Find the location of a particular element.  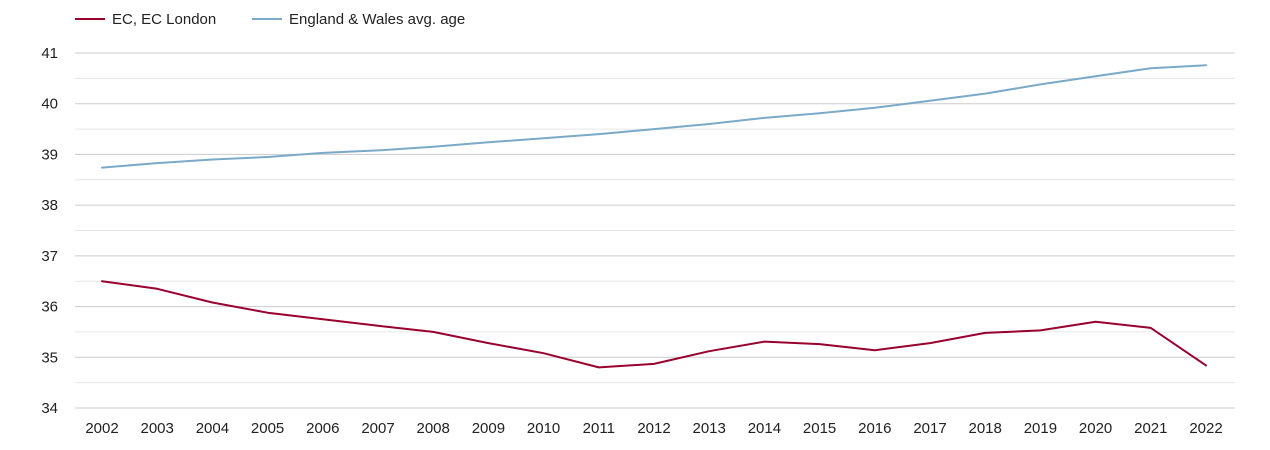

x-tick-label: 2017 is located at coordinates (929, 428).